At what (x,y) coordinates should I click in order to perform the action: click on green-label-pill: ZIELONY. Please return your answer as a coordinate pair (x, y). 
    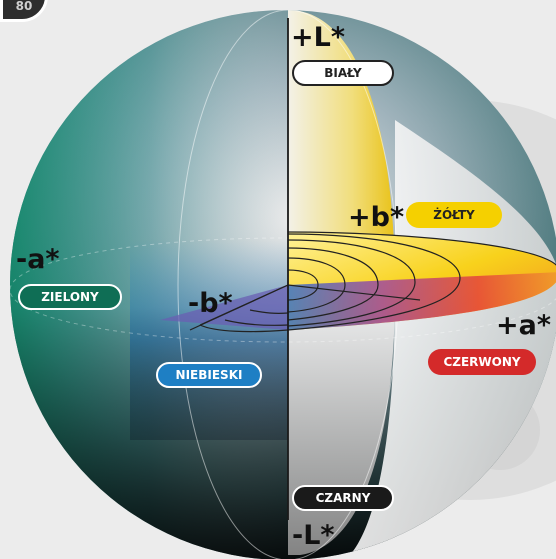
    Looking at the image, I should click on (70, 297).